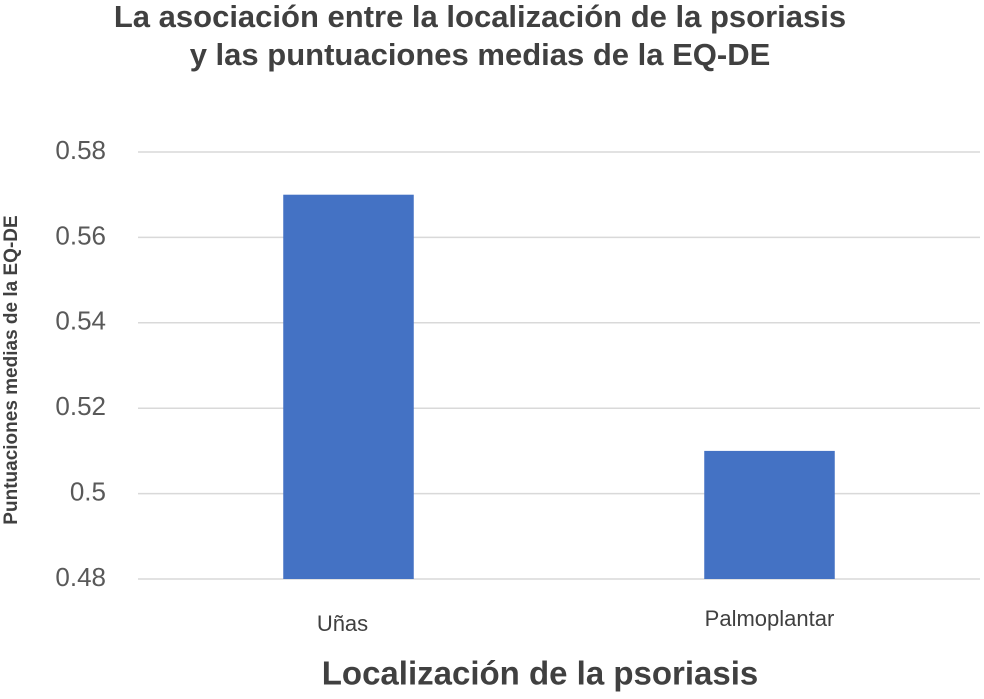 The height and width of the screenshot is (699, 984). I want to click on x-axis-label: Localización de la psoriasis, so click(540, 673).